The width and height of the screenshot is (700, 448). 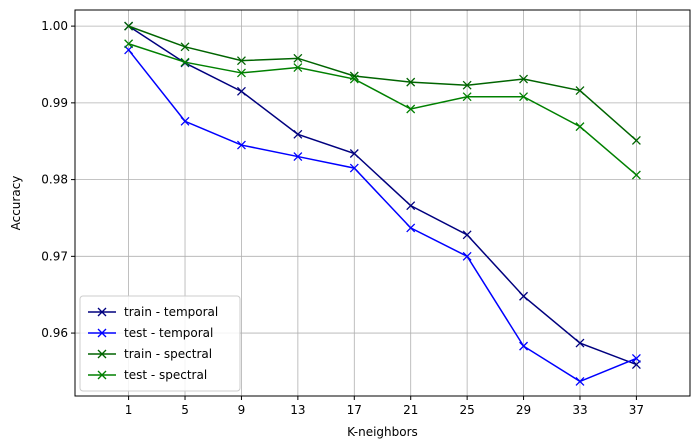 What do you see at coordinates (168, 354) in the screenshot?
I see `legend-label: train - spectral` at bounding box center [168, 354].